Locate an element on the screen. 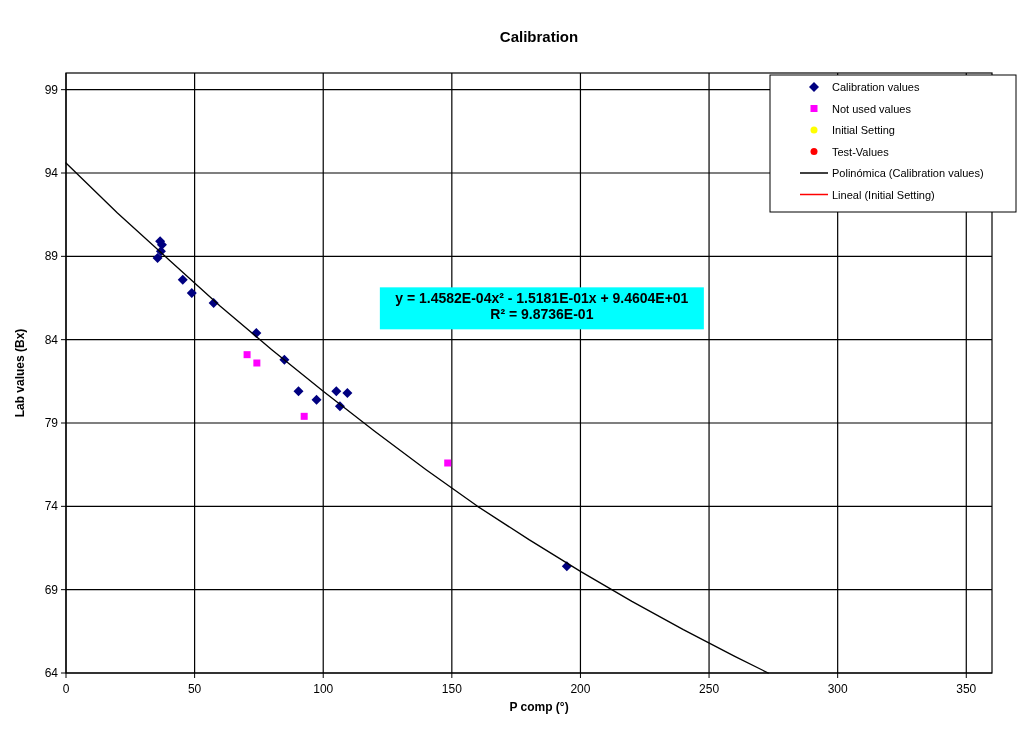 The image size is (1030, 731). chart-title: Calibration is located at coordinates (539, 36).